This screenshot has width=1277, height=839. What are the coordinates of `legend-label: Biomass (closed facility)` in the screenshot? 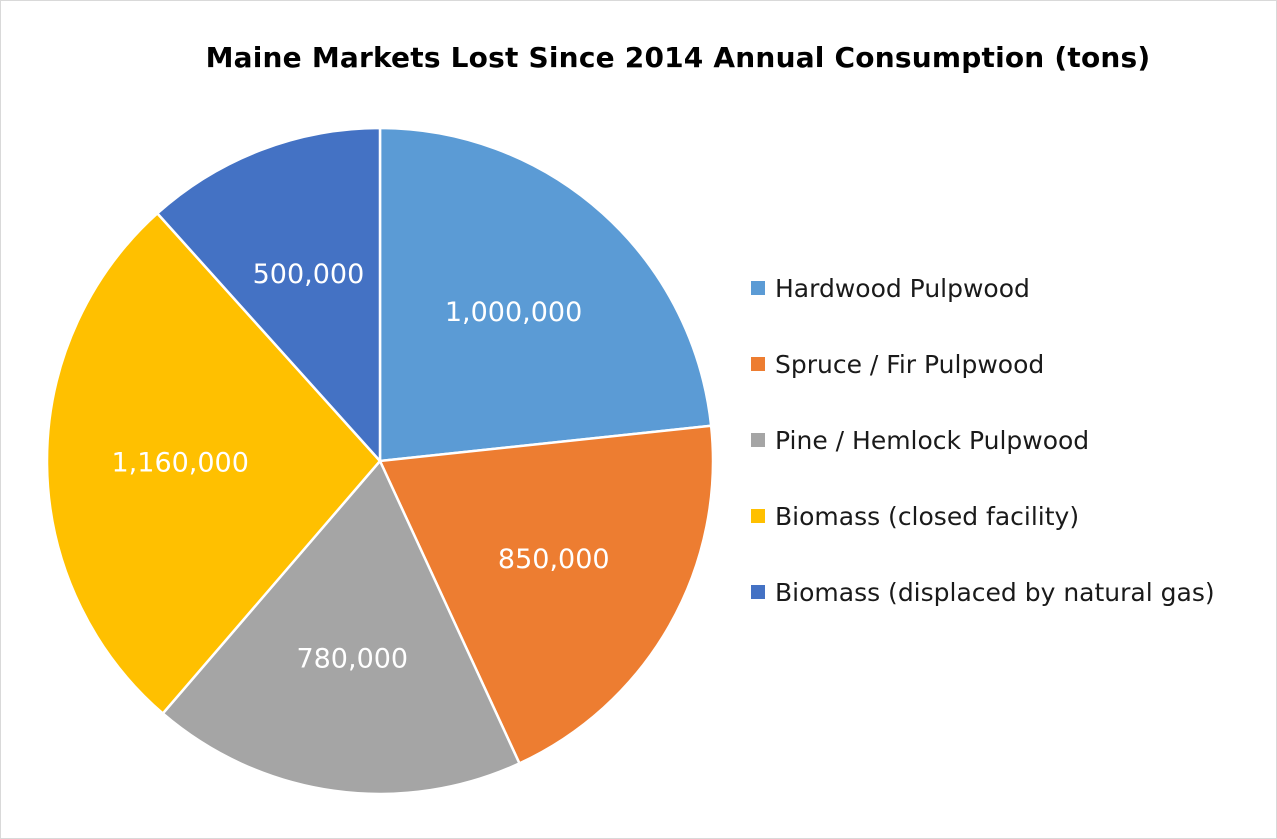 It's located at (927, 516).